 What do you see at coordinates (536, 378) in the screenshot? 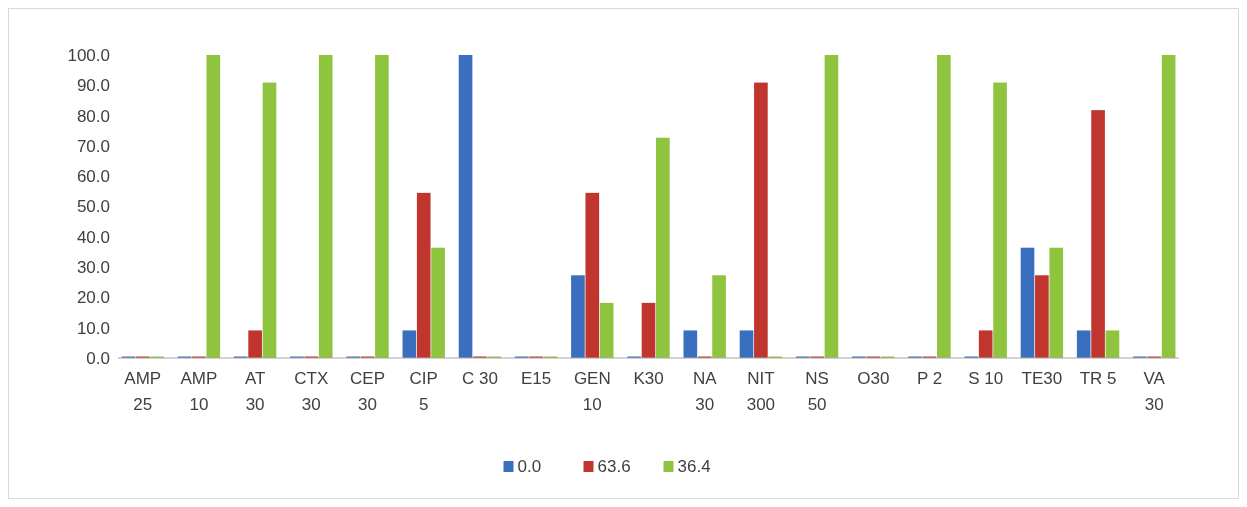
I see `x-tick-label: E15` at bounding box center [536, 378].